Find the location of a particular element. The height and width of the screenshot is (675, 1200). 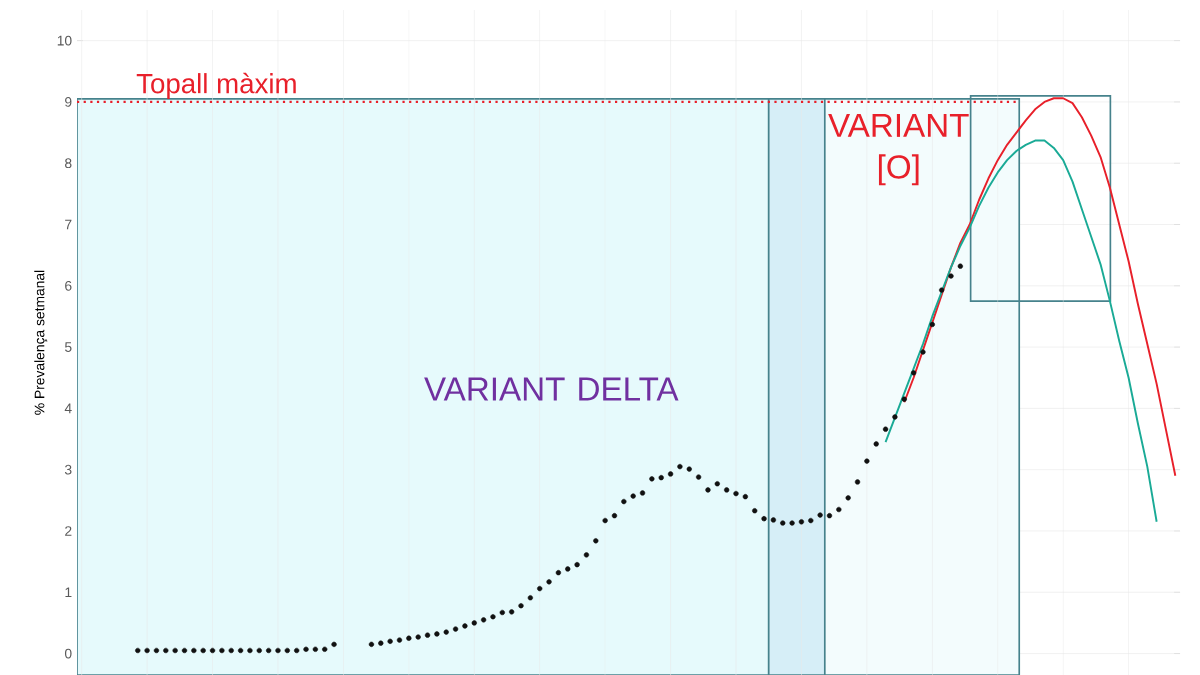

annotation: VARIANT [O] is located at coordinates (898, 150).